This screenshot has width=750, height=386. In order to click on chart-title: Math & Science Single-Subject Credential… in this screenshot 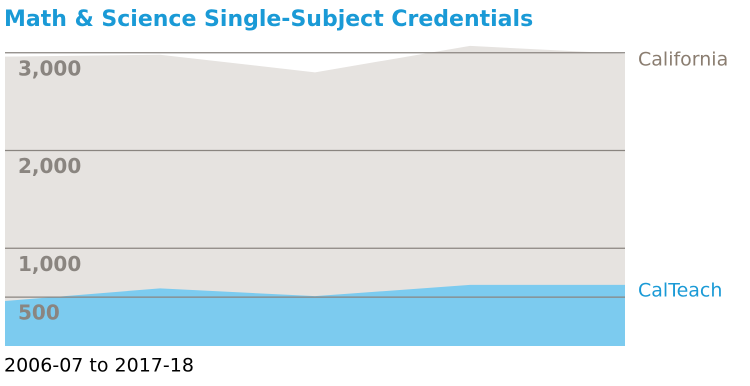, I will do `click(268, 19)`.